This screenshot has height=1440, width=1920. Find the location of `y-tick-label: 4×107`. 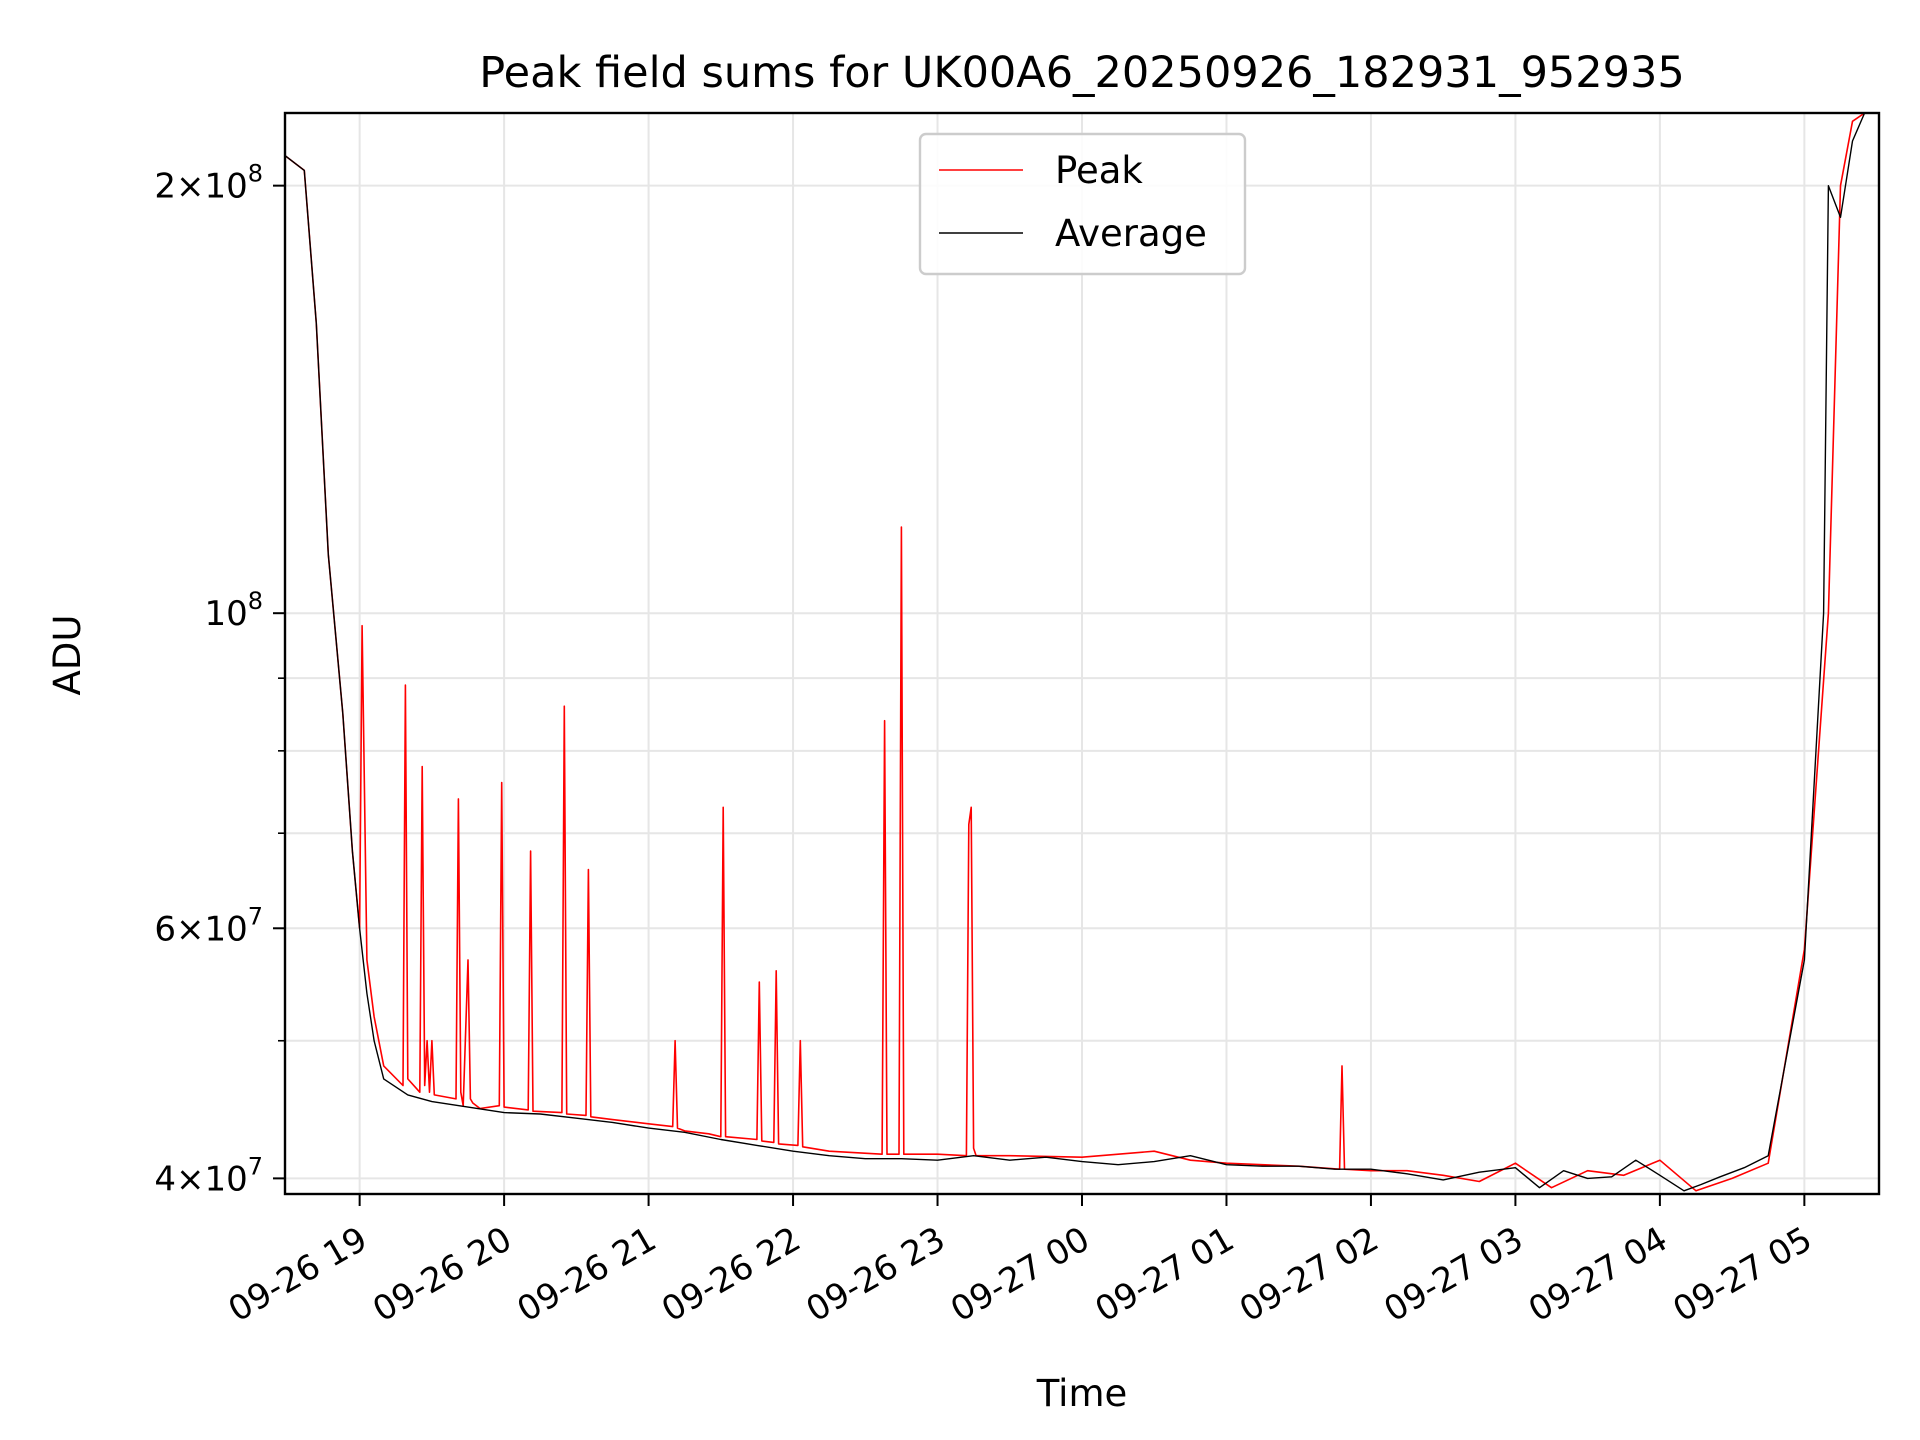

y-tick-label: 4×107 is located at coordinates (208, 1175).